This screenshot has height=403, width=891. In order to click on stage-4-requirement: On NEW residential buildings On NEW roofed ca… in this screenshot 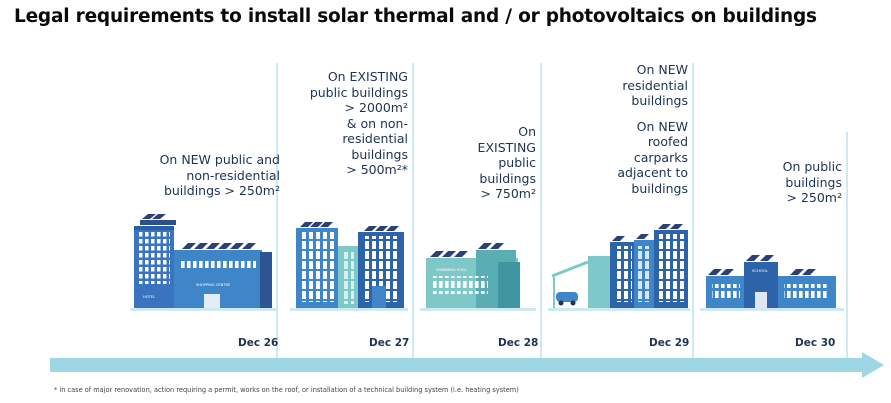, I will do `click(637, 129)`.